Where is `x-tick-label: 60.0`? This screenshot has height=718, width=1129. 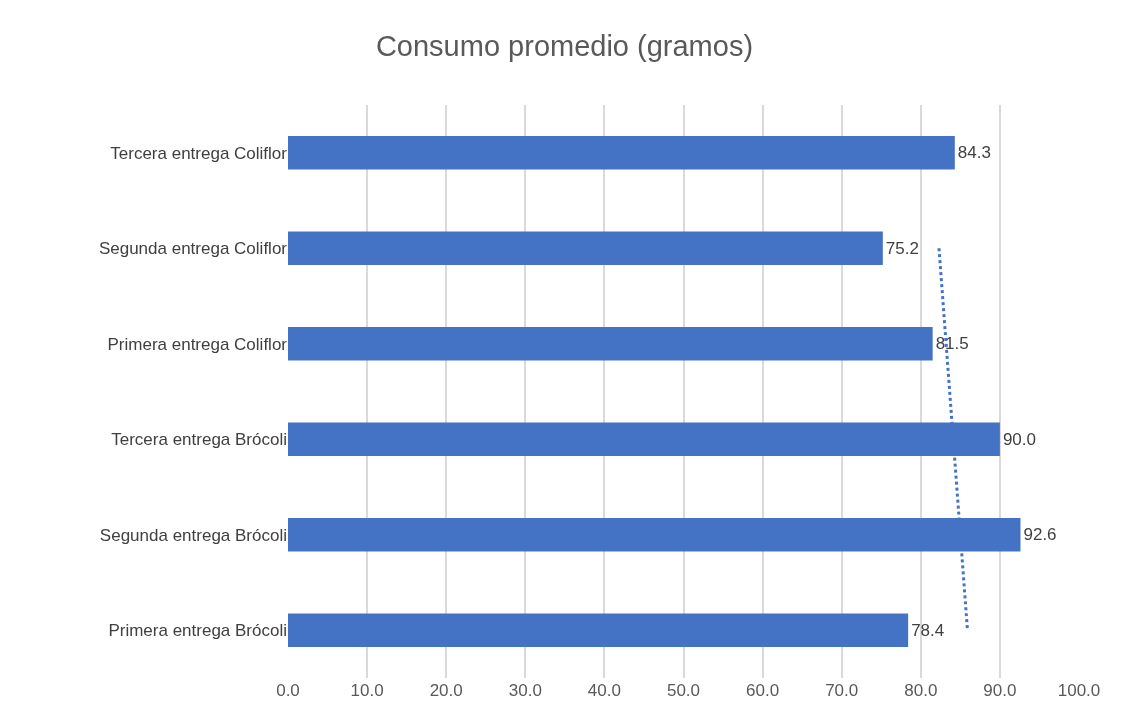 x-tick-label: 60.0 is located at coordinates (763, 690).